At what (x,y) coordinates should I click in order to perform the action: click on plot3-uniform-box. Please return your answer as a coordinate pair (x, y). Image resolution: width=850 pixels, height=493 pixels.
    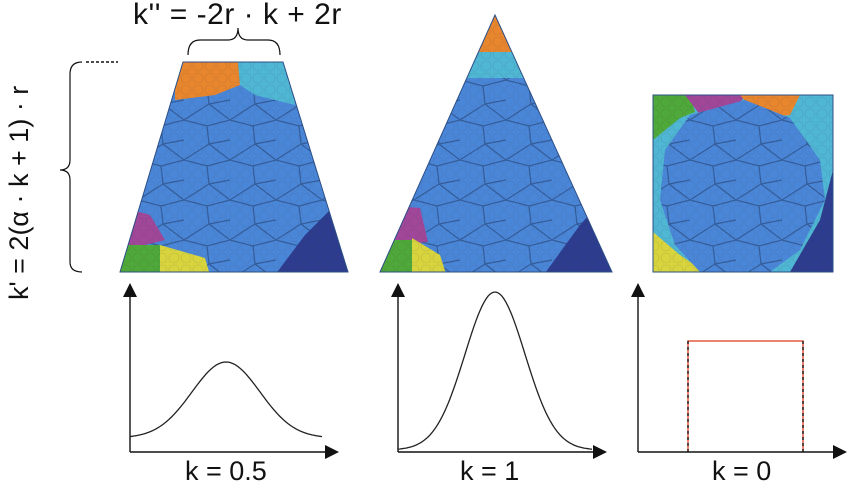
    Looking at the image, I should click on (745, 396).